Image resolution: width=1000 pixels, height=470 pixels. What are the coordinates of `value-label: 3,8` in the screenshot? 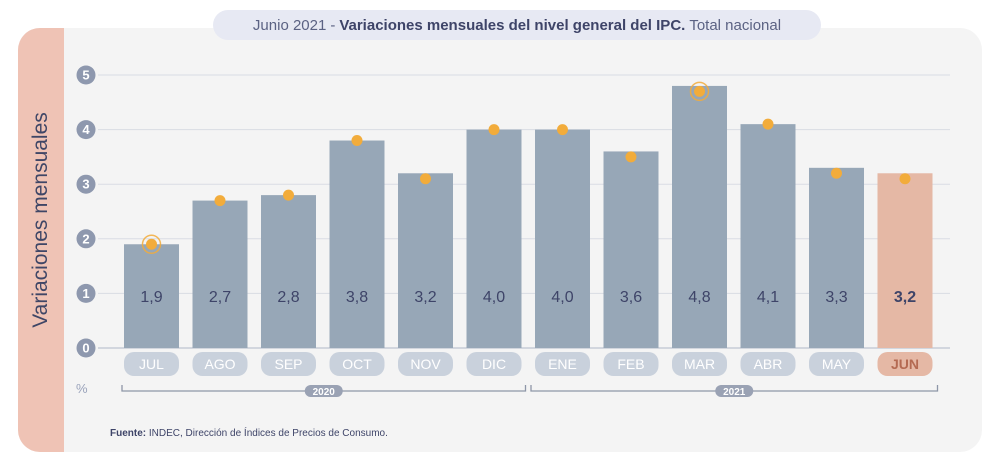 It's located at (357, 297).